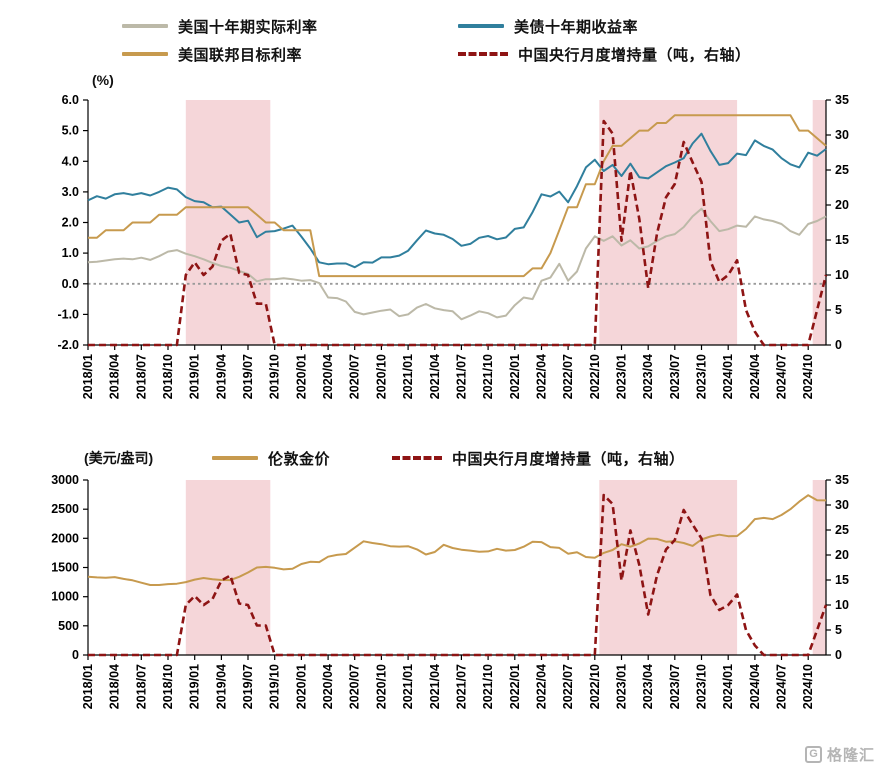 This screenshot has height=771, width=885. What do you see at coordinates (299, 459) in the screenshot?
I see `london-gold-label: 伦敦金价` at bounding box center [299, 459].